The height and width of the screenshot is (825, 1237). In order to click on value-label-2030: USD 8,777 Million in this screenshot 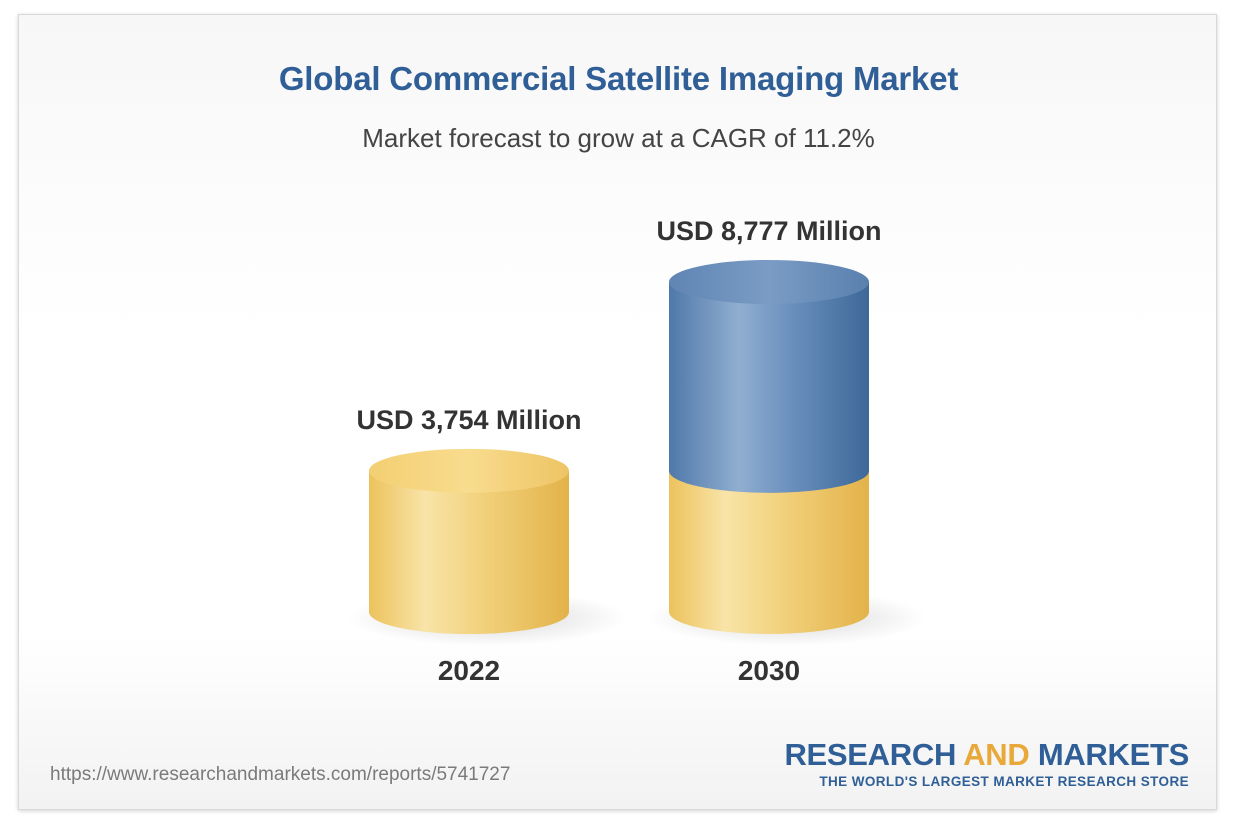, I will do `click(768, 231)`.